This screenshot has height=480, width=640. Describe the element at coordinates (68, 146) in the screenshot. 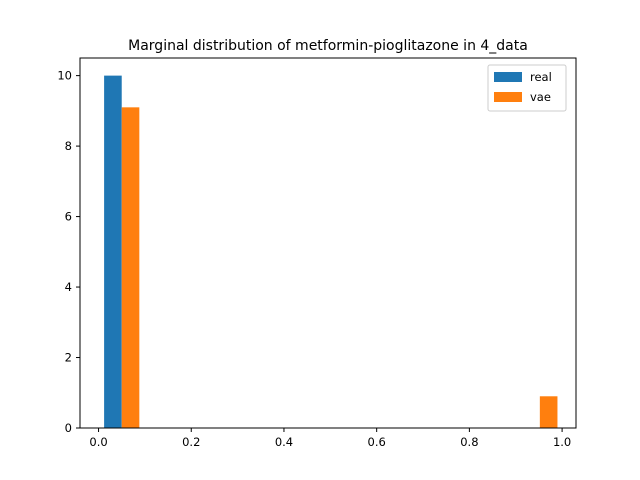

I see `y-tick-label: 8` at that location.